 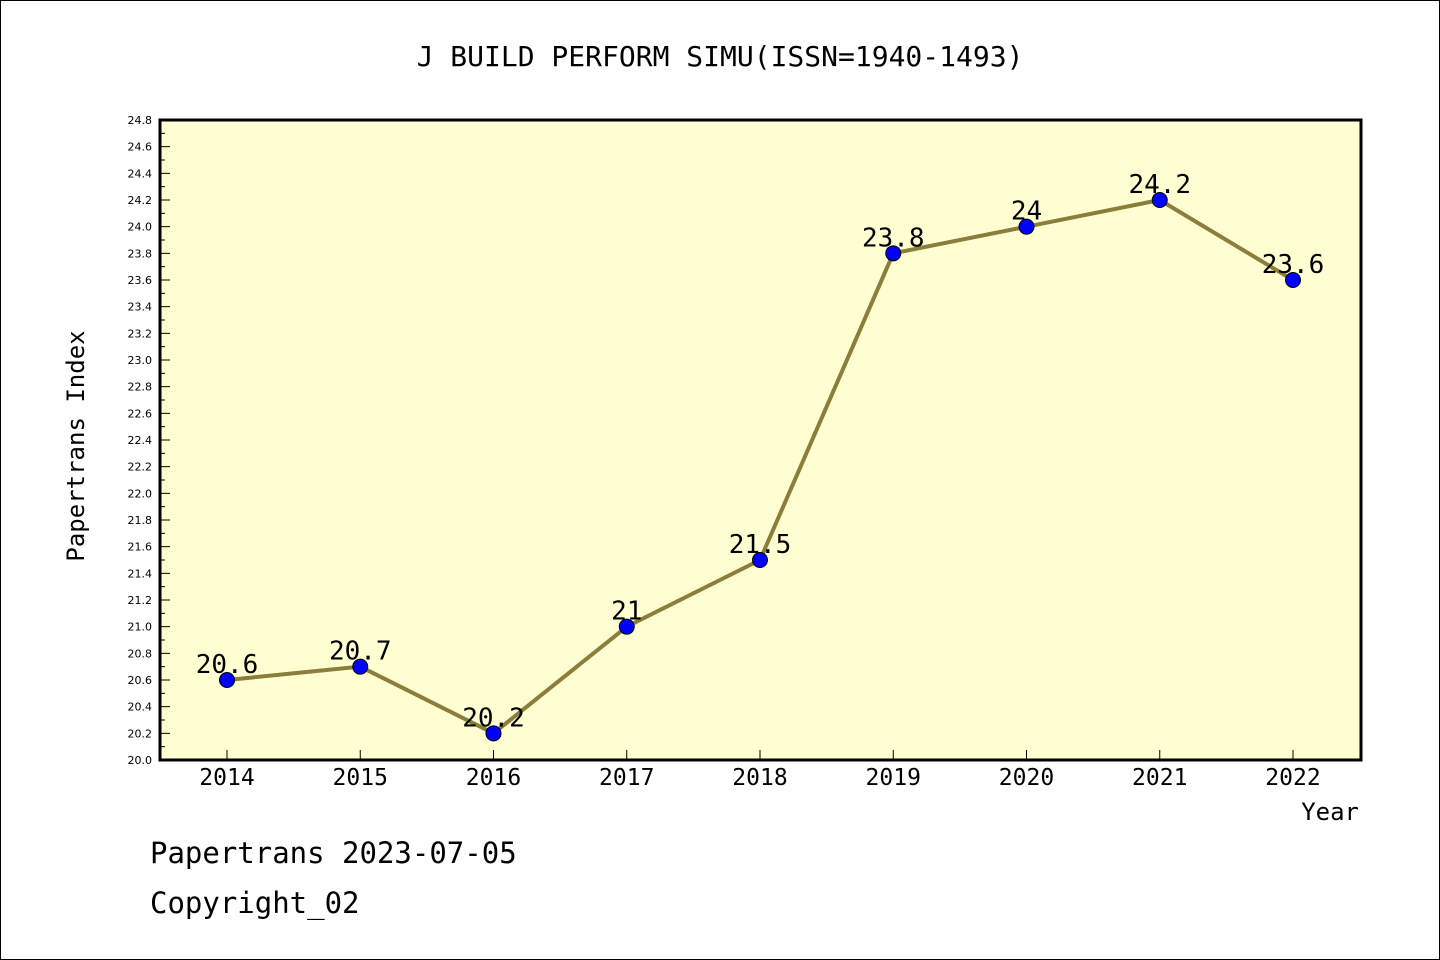 What do you see at coordinates (140, 680) in the screenshot?
I see `y-tick-label: 20.6` at bounding box center [140, 680].